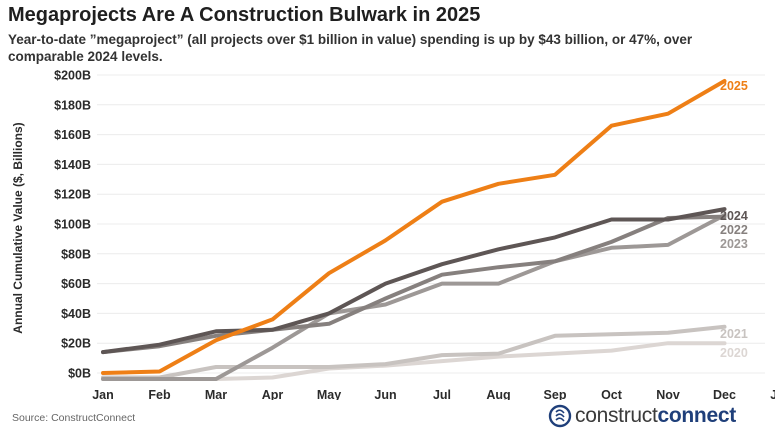 This screenshot has width=775, height=438. I want to click on series-label-2022: 2022, so click(734, 230).